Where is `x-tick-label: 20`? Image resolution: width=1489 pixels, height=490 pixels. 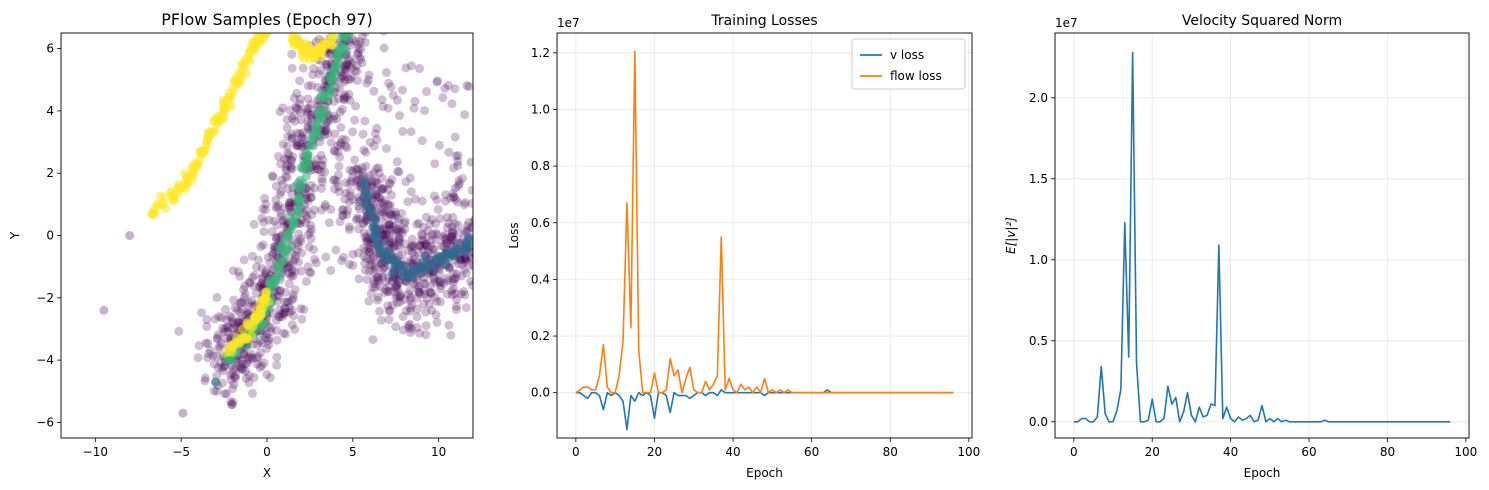
x-tick-label: 20 is located at coordinates (654, 452).